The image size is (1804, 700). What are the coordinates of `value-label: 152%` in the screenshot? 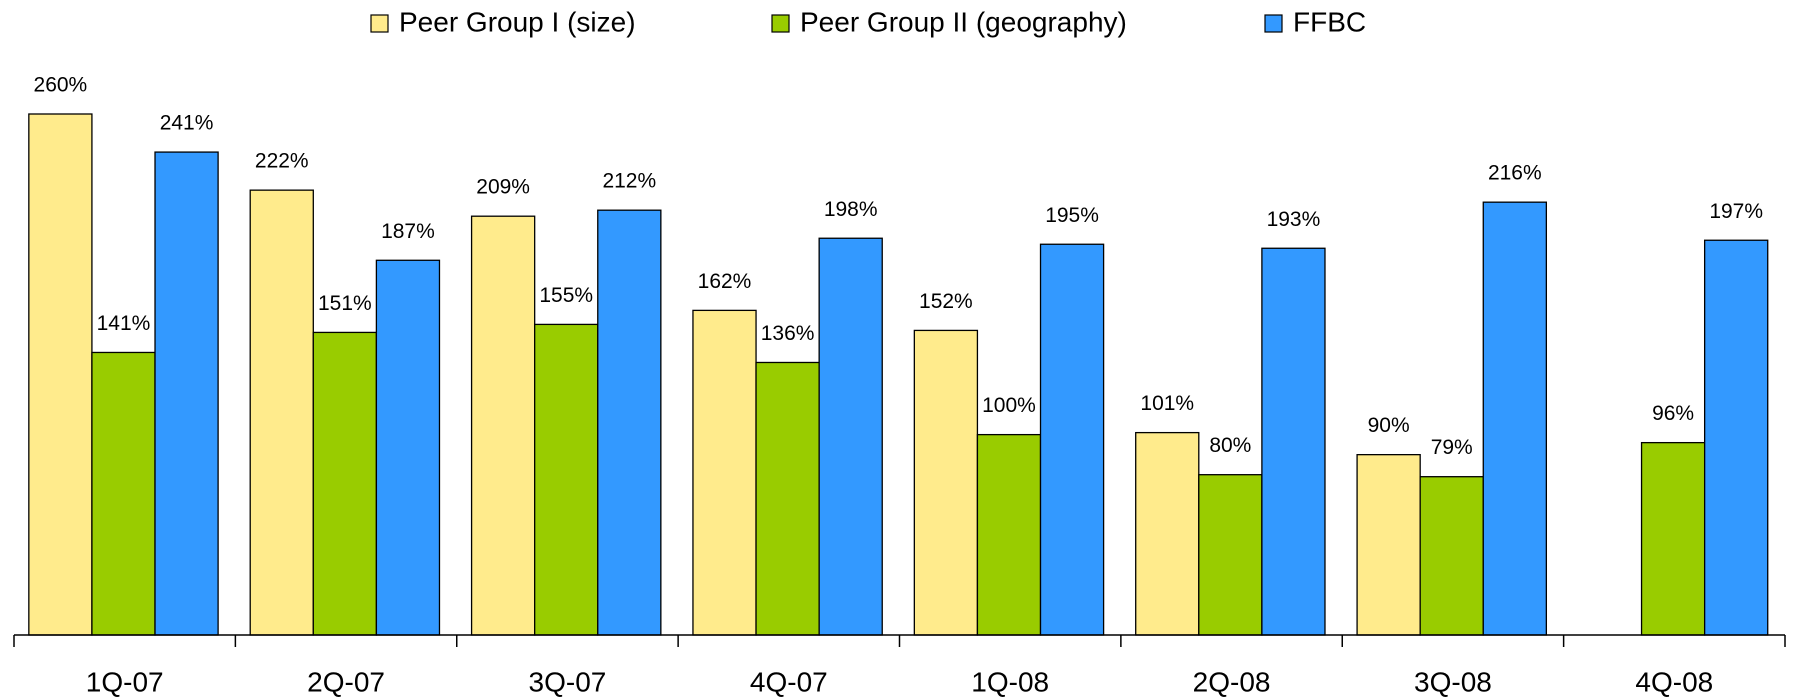 It's located at (946, 301).